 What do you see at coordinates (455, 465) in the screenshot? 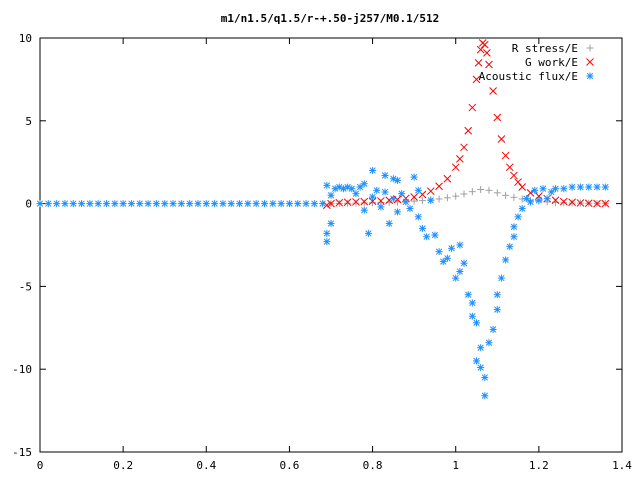
I see `x-tick-label: 1` at bounding box center [455, 465].